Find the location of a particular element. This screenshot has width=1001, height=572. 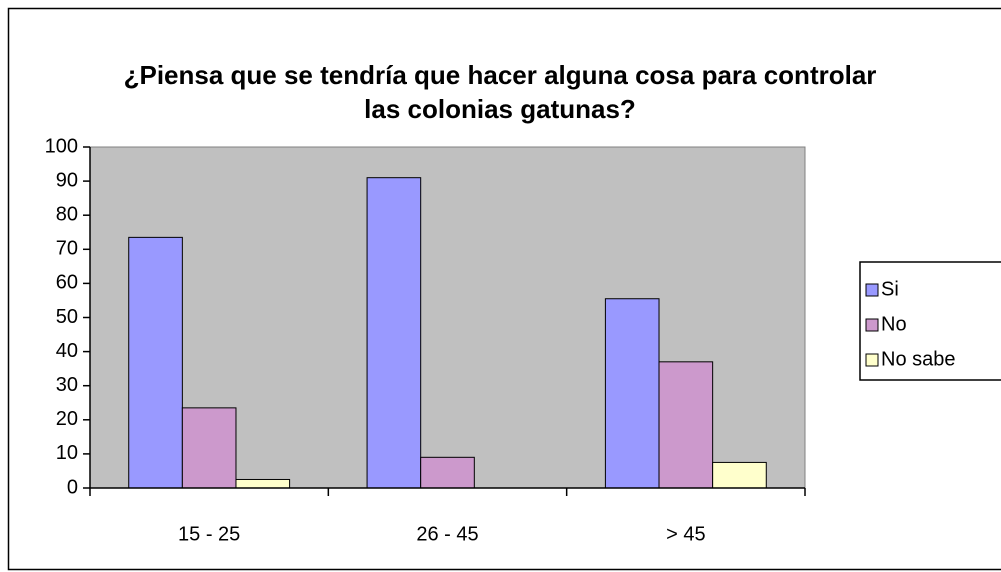

x-tick-label: 15 - 25 is located at coordinates (209, 534).